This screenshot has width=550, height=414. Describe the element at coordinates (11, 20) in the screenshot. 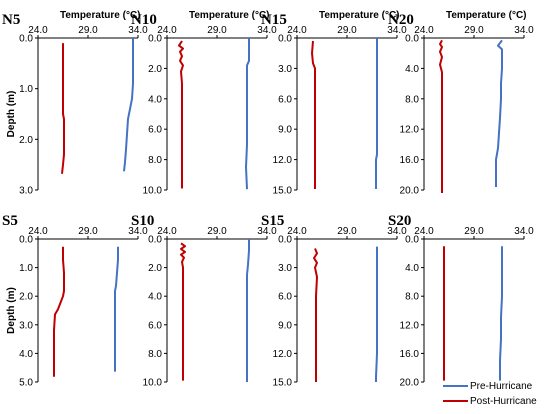

I see `panel-title-n5: N5` at that location.